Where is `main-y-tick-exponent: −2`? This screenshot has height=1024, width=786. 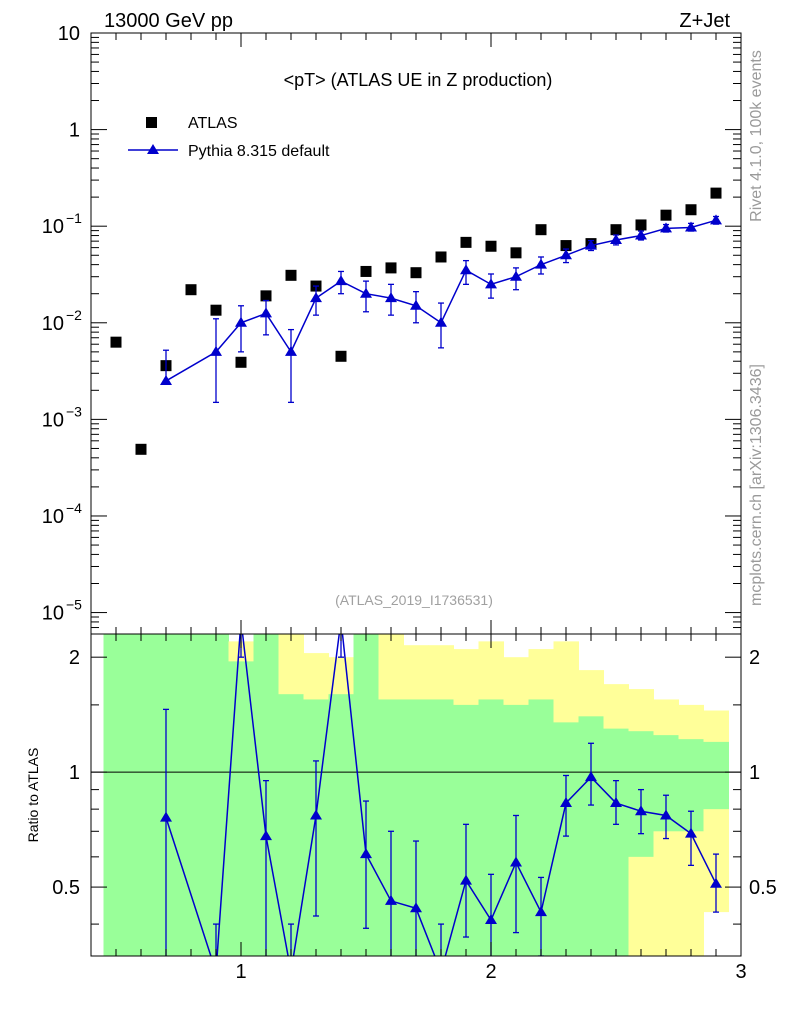 main-y-tick-exponent: −2 is located at coordinates (74, 315).